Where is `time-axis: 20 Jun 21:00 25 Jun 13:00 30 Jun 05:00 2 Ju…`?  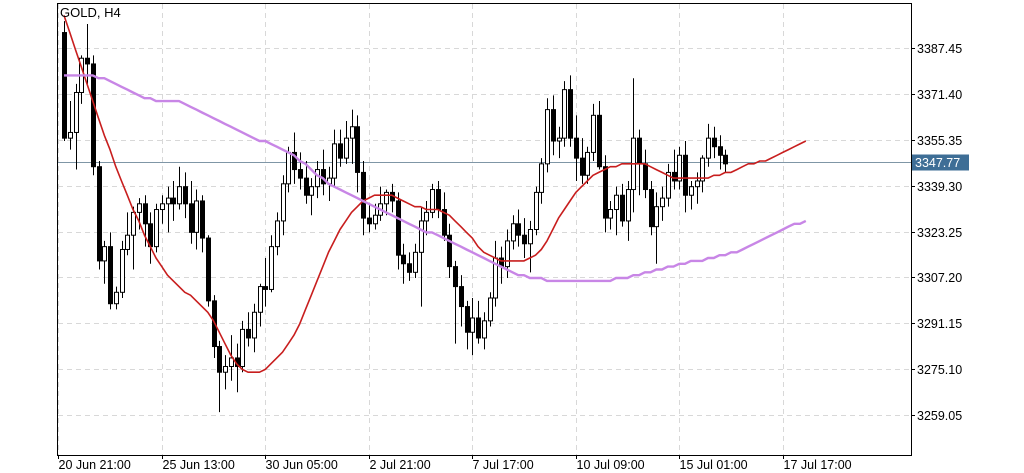
time-axis: 20 Jun 21:00 25 Jun 13:00 30 Jun 05:00 2 Ju… is located at coordinates (455, 463).